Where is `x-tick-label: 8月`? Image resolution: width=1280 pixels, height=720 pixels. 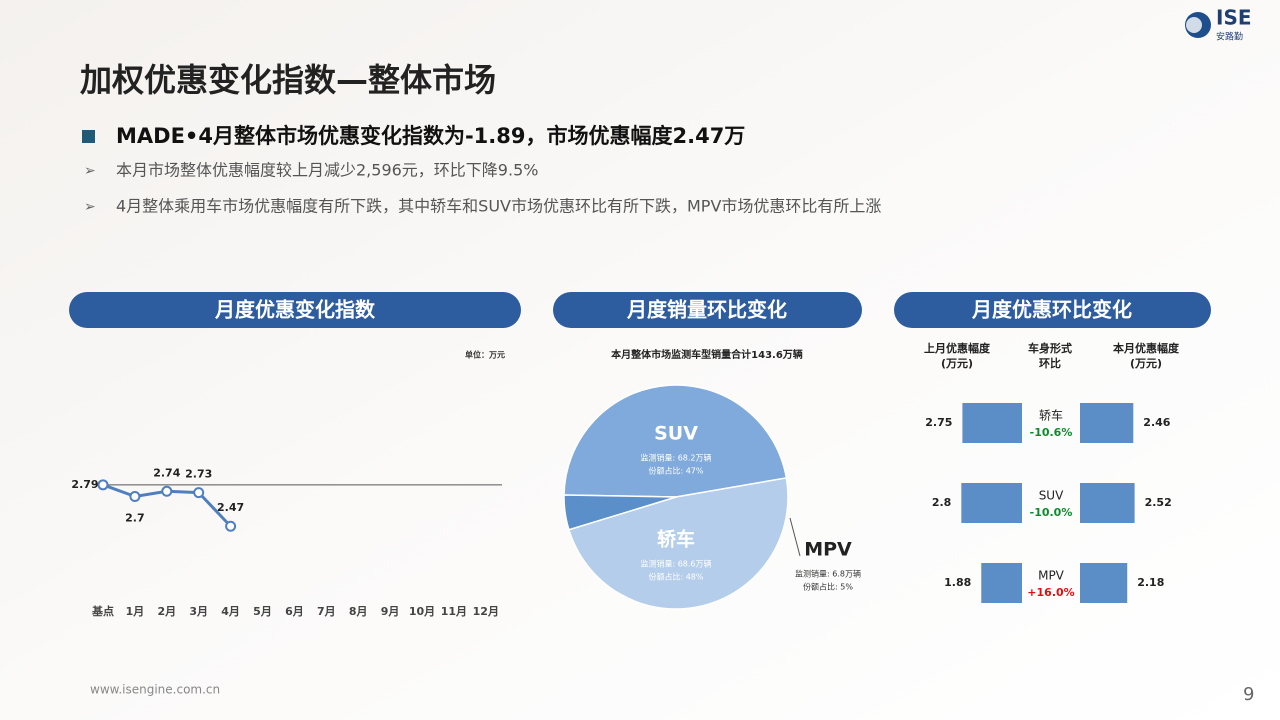
x-tick-label: 8月 is located at coordinates (358, 611).